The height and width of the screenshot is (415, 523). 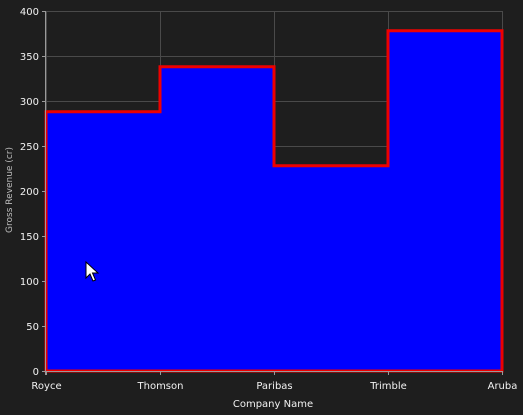 What do you see at coordinates (10, 190) in the screenshot?
I see `y-axis-title: Gross Revenue (cr)` at bounding box center [10, 190].